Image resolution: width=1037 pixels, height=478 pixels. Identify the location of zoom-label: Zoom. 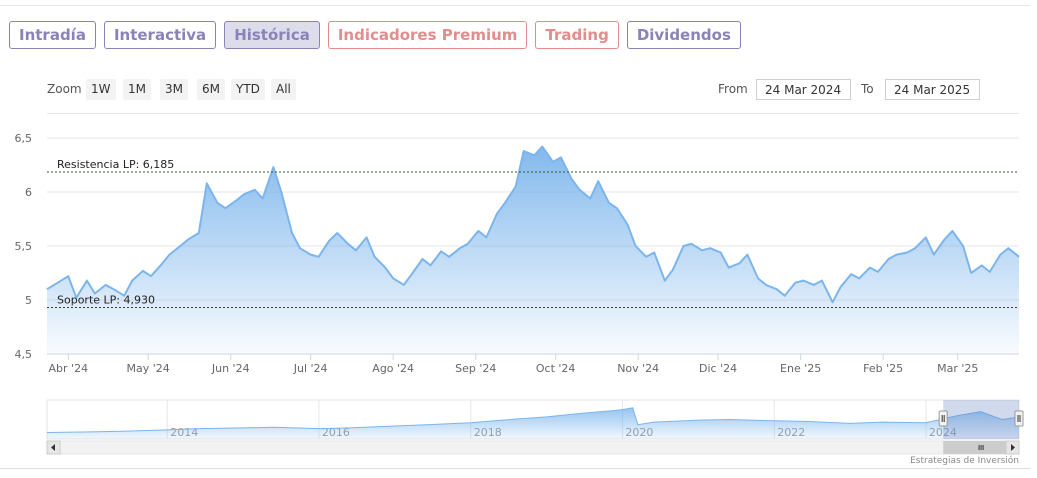
(64, 89).